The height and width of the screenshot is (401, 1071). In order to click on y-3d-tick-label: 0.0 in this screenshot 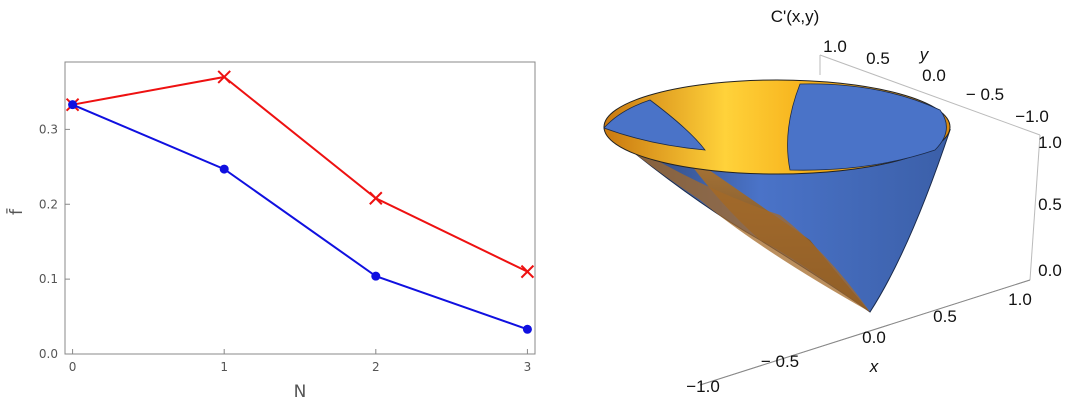, I will do `click(934, 75)`.